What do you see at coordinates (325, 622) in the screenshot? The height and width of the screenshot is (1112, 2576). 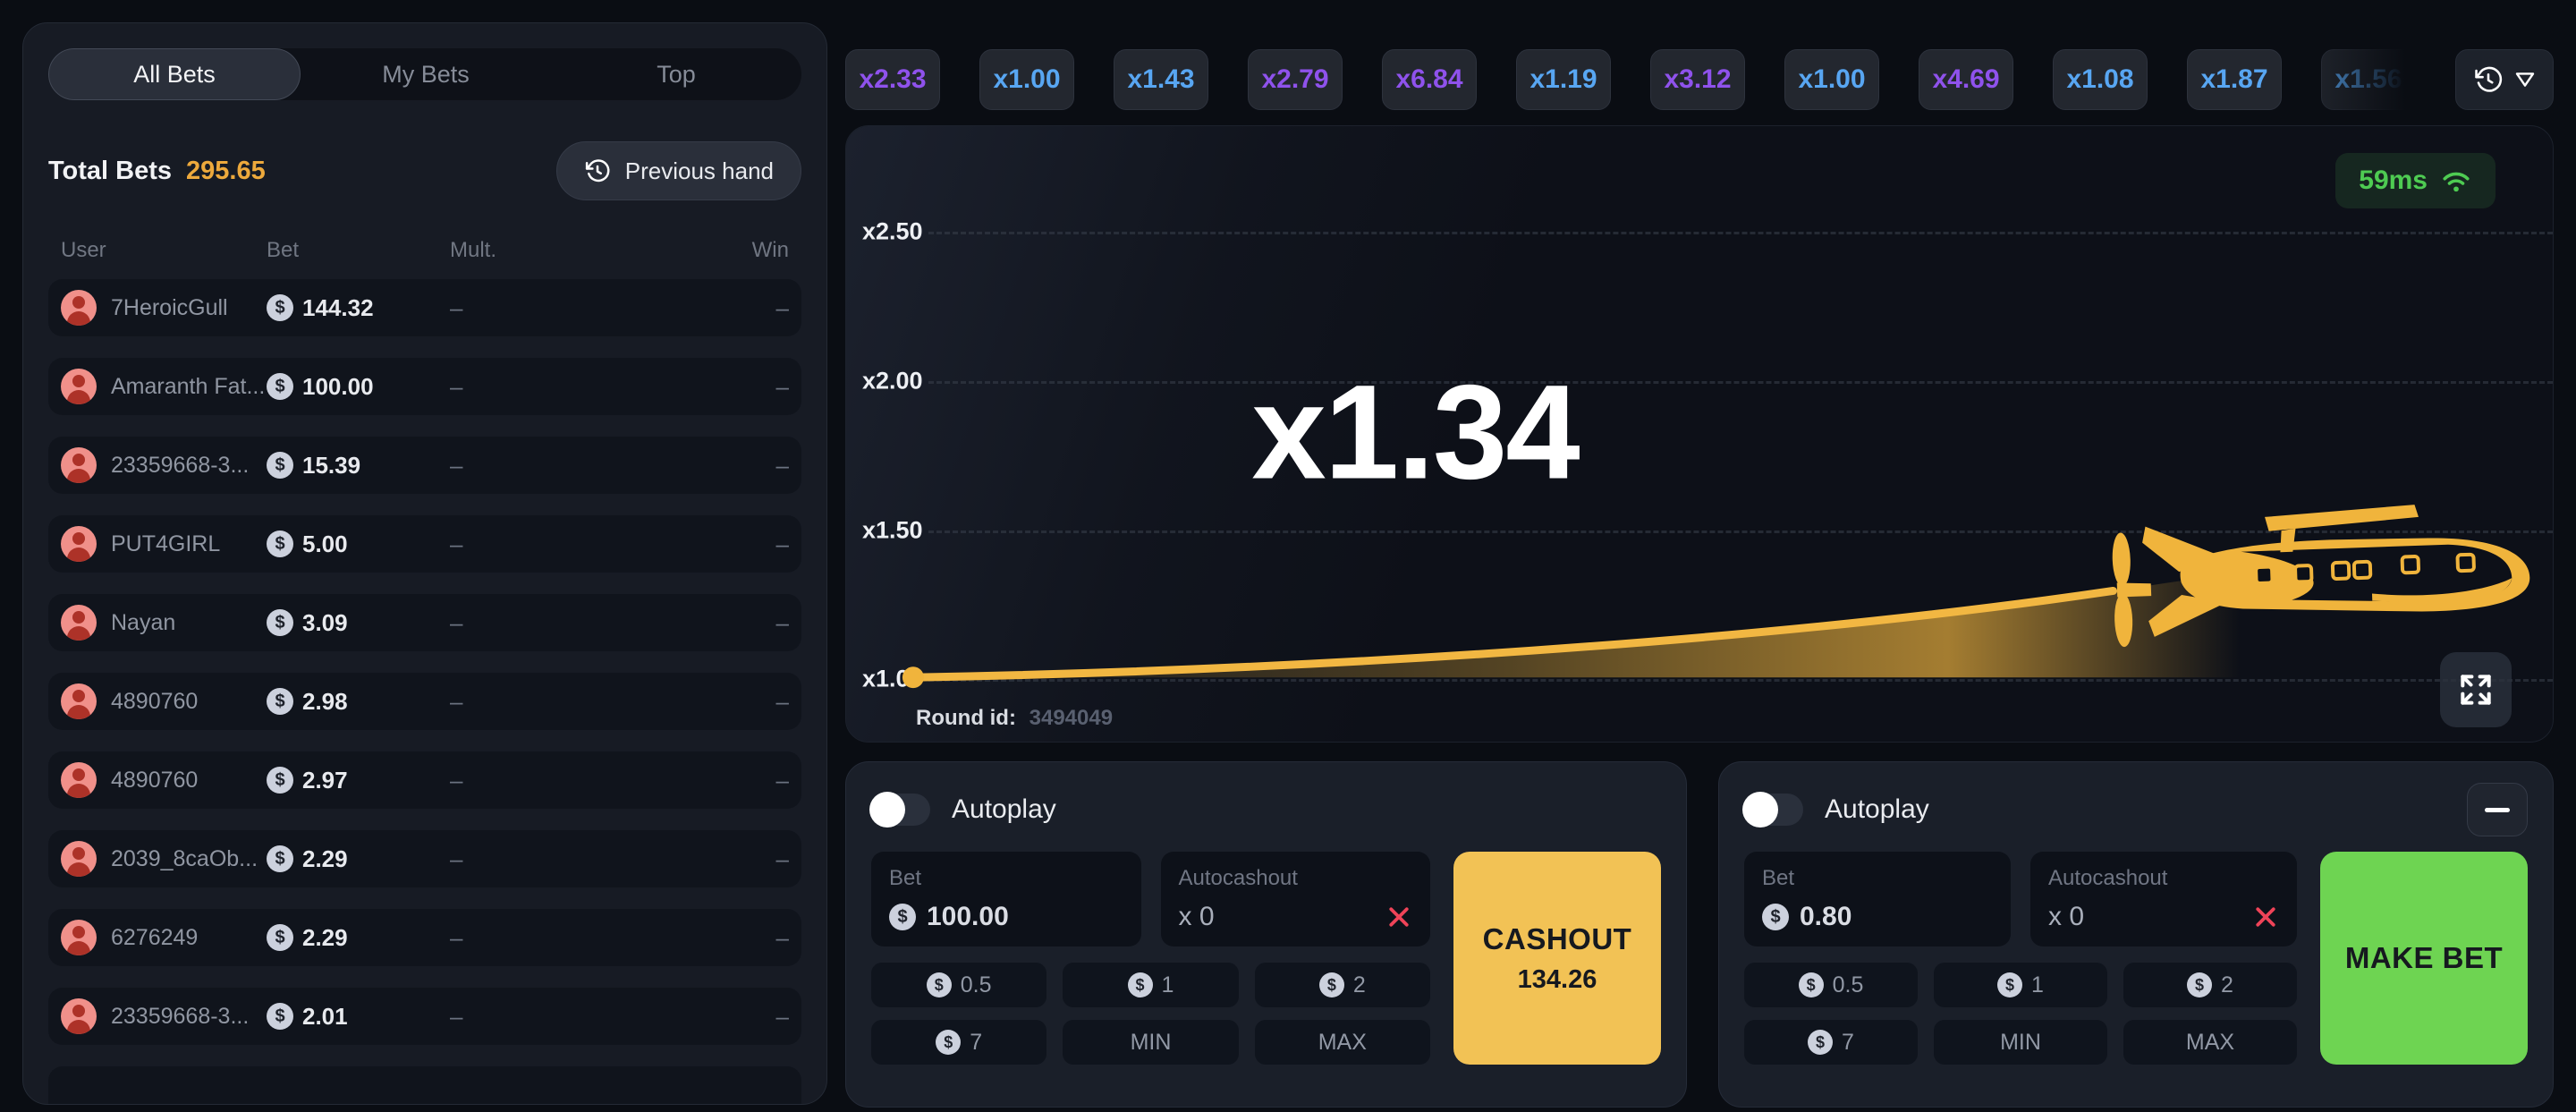 I see `bet-amount: 3.09` at bounding box center [325, 622].